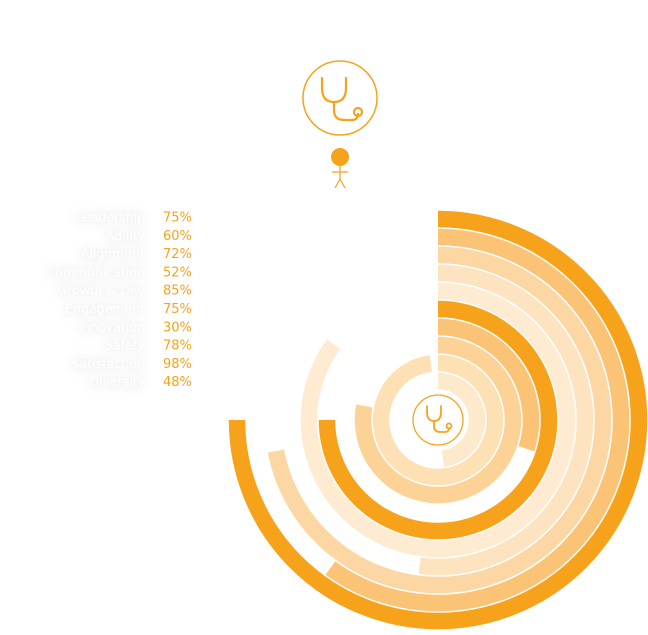 The width and height of the screenshot is (648, 635). I want to click on category-label: Diversity, so click(117, 381).